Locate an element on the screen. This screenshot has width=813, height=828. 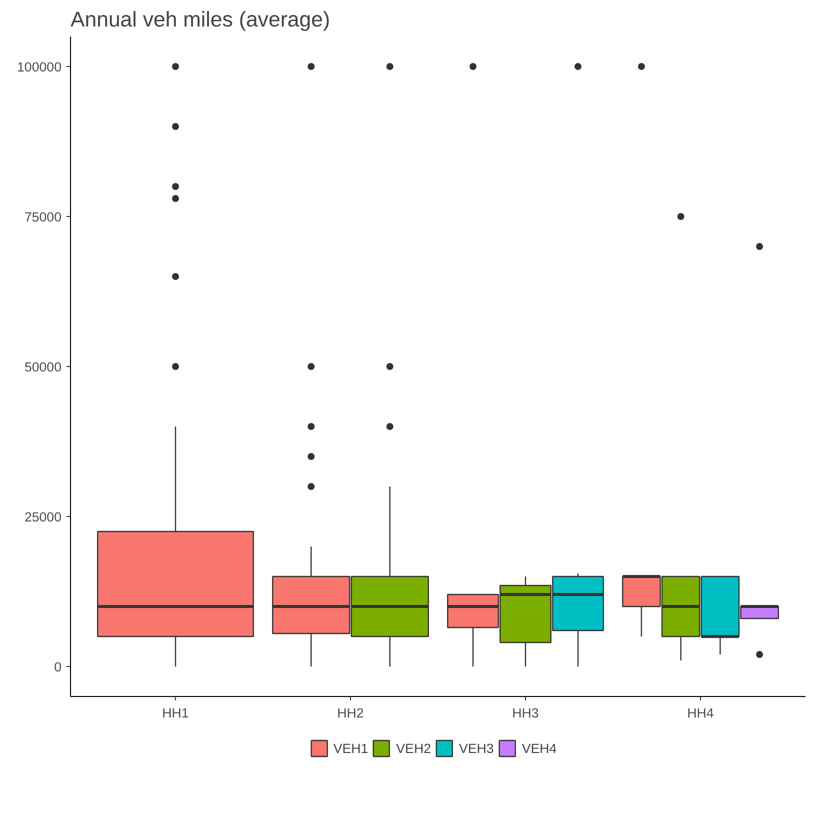
legend-label: VEH4 is located at coordinates (539, 748).